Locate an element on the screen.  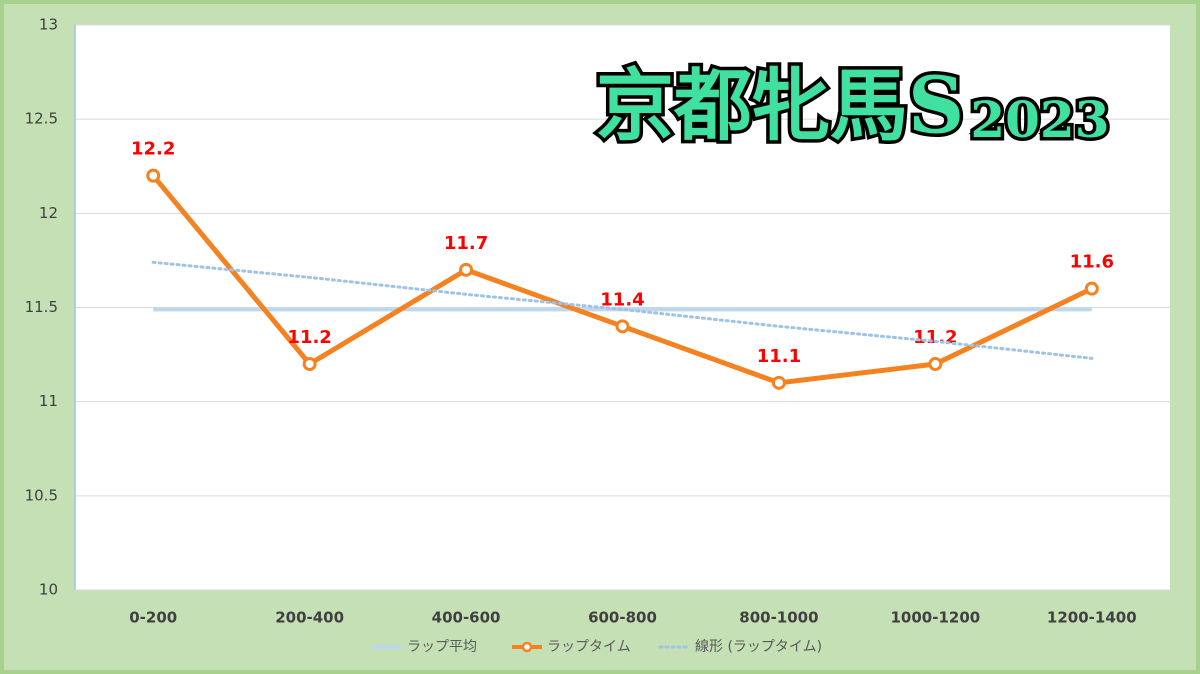
y-tick-label: 12.5 is located at coordinates (41, 119).